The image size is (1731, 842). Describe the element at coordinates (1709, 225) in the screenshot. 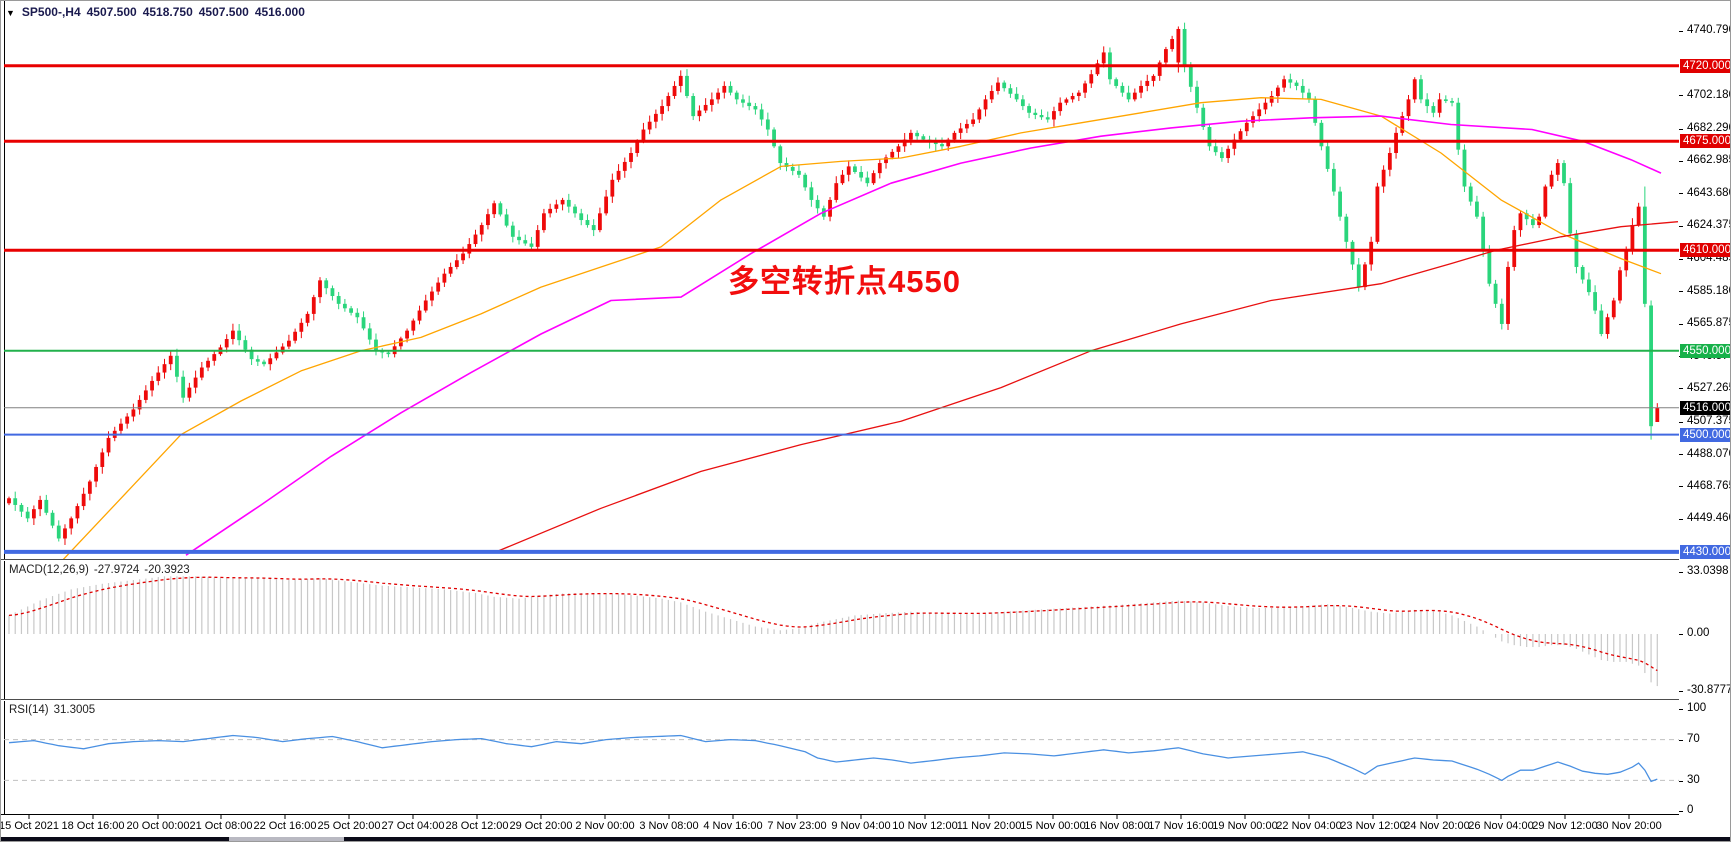

I see `price-tick-label: 4624.375` at that location.